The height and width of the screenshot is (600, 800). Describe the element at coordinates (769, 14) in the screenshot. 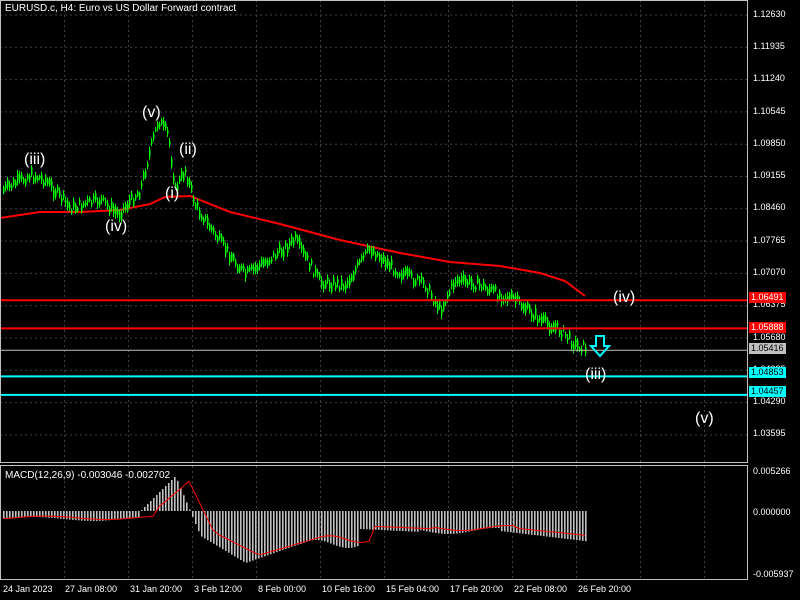

I see `price-tick: 1.12630` at that location.